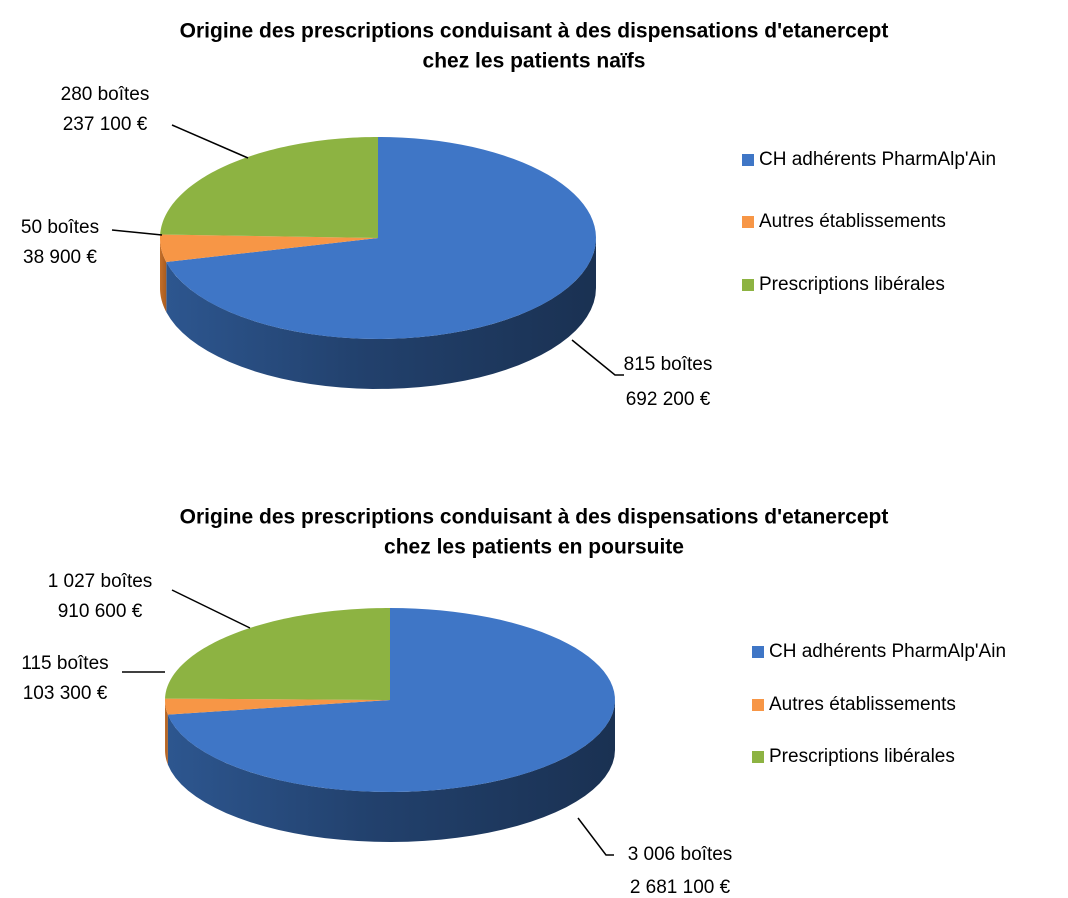 This screenshot has width=1068, height=898. What do you see at coordinates (680, 854) in the screenshot?
I see `data-label: 3 006 boîtes` at bounding box center [680, 854].